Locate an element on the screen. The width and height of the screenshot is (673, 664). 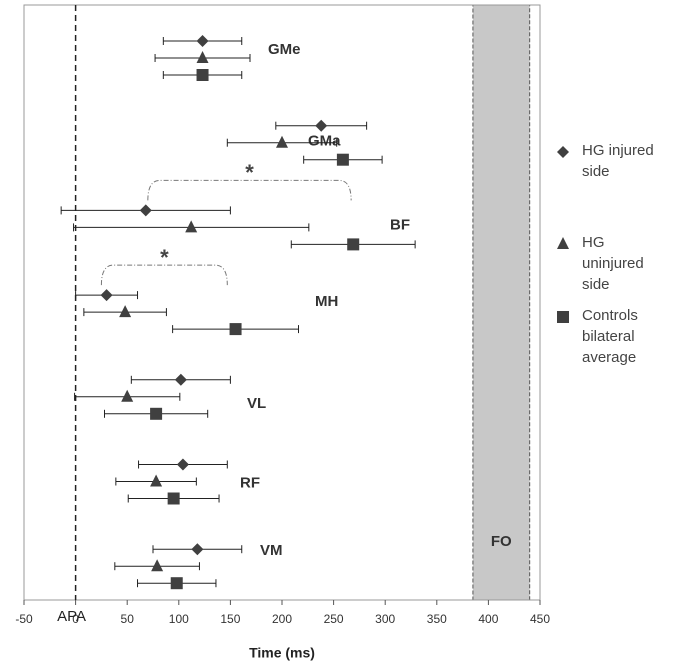
x-tick-label: 100 is located at coordinates (179, 619).